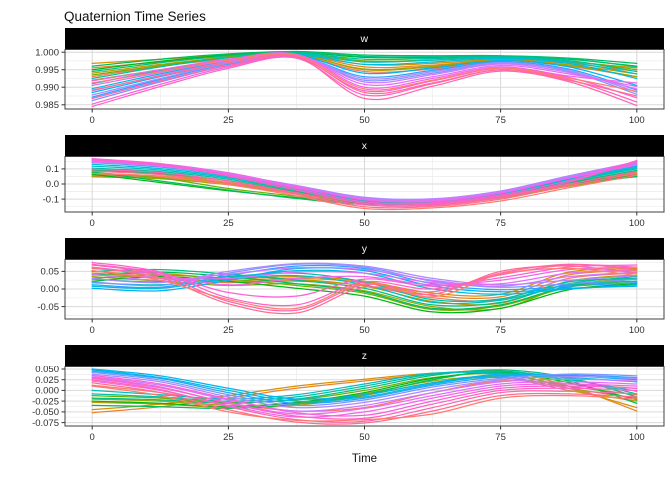 The height and width of the screenshot is (480, 672). Describe the element at coordinates (354, 192) in the screenshot. I see `facet-x-panel: 0 25 50 75 100 0.1 0.0 -0.1` at that location.